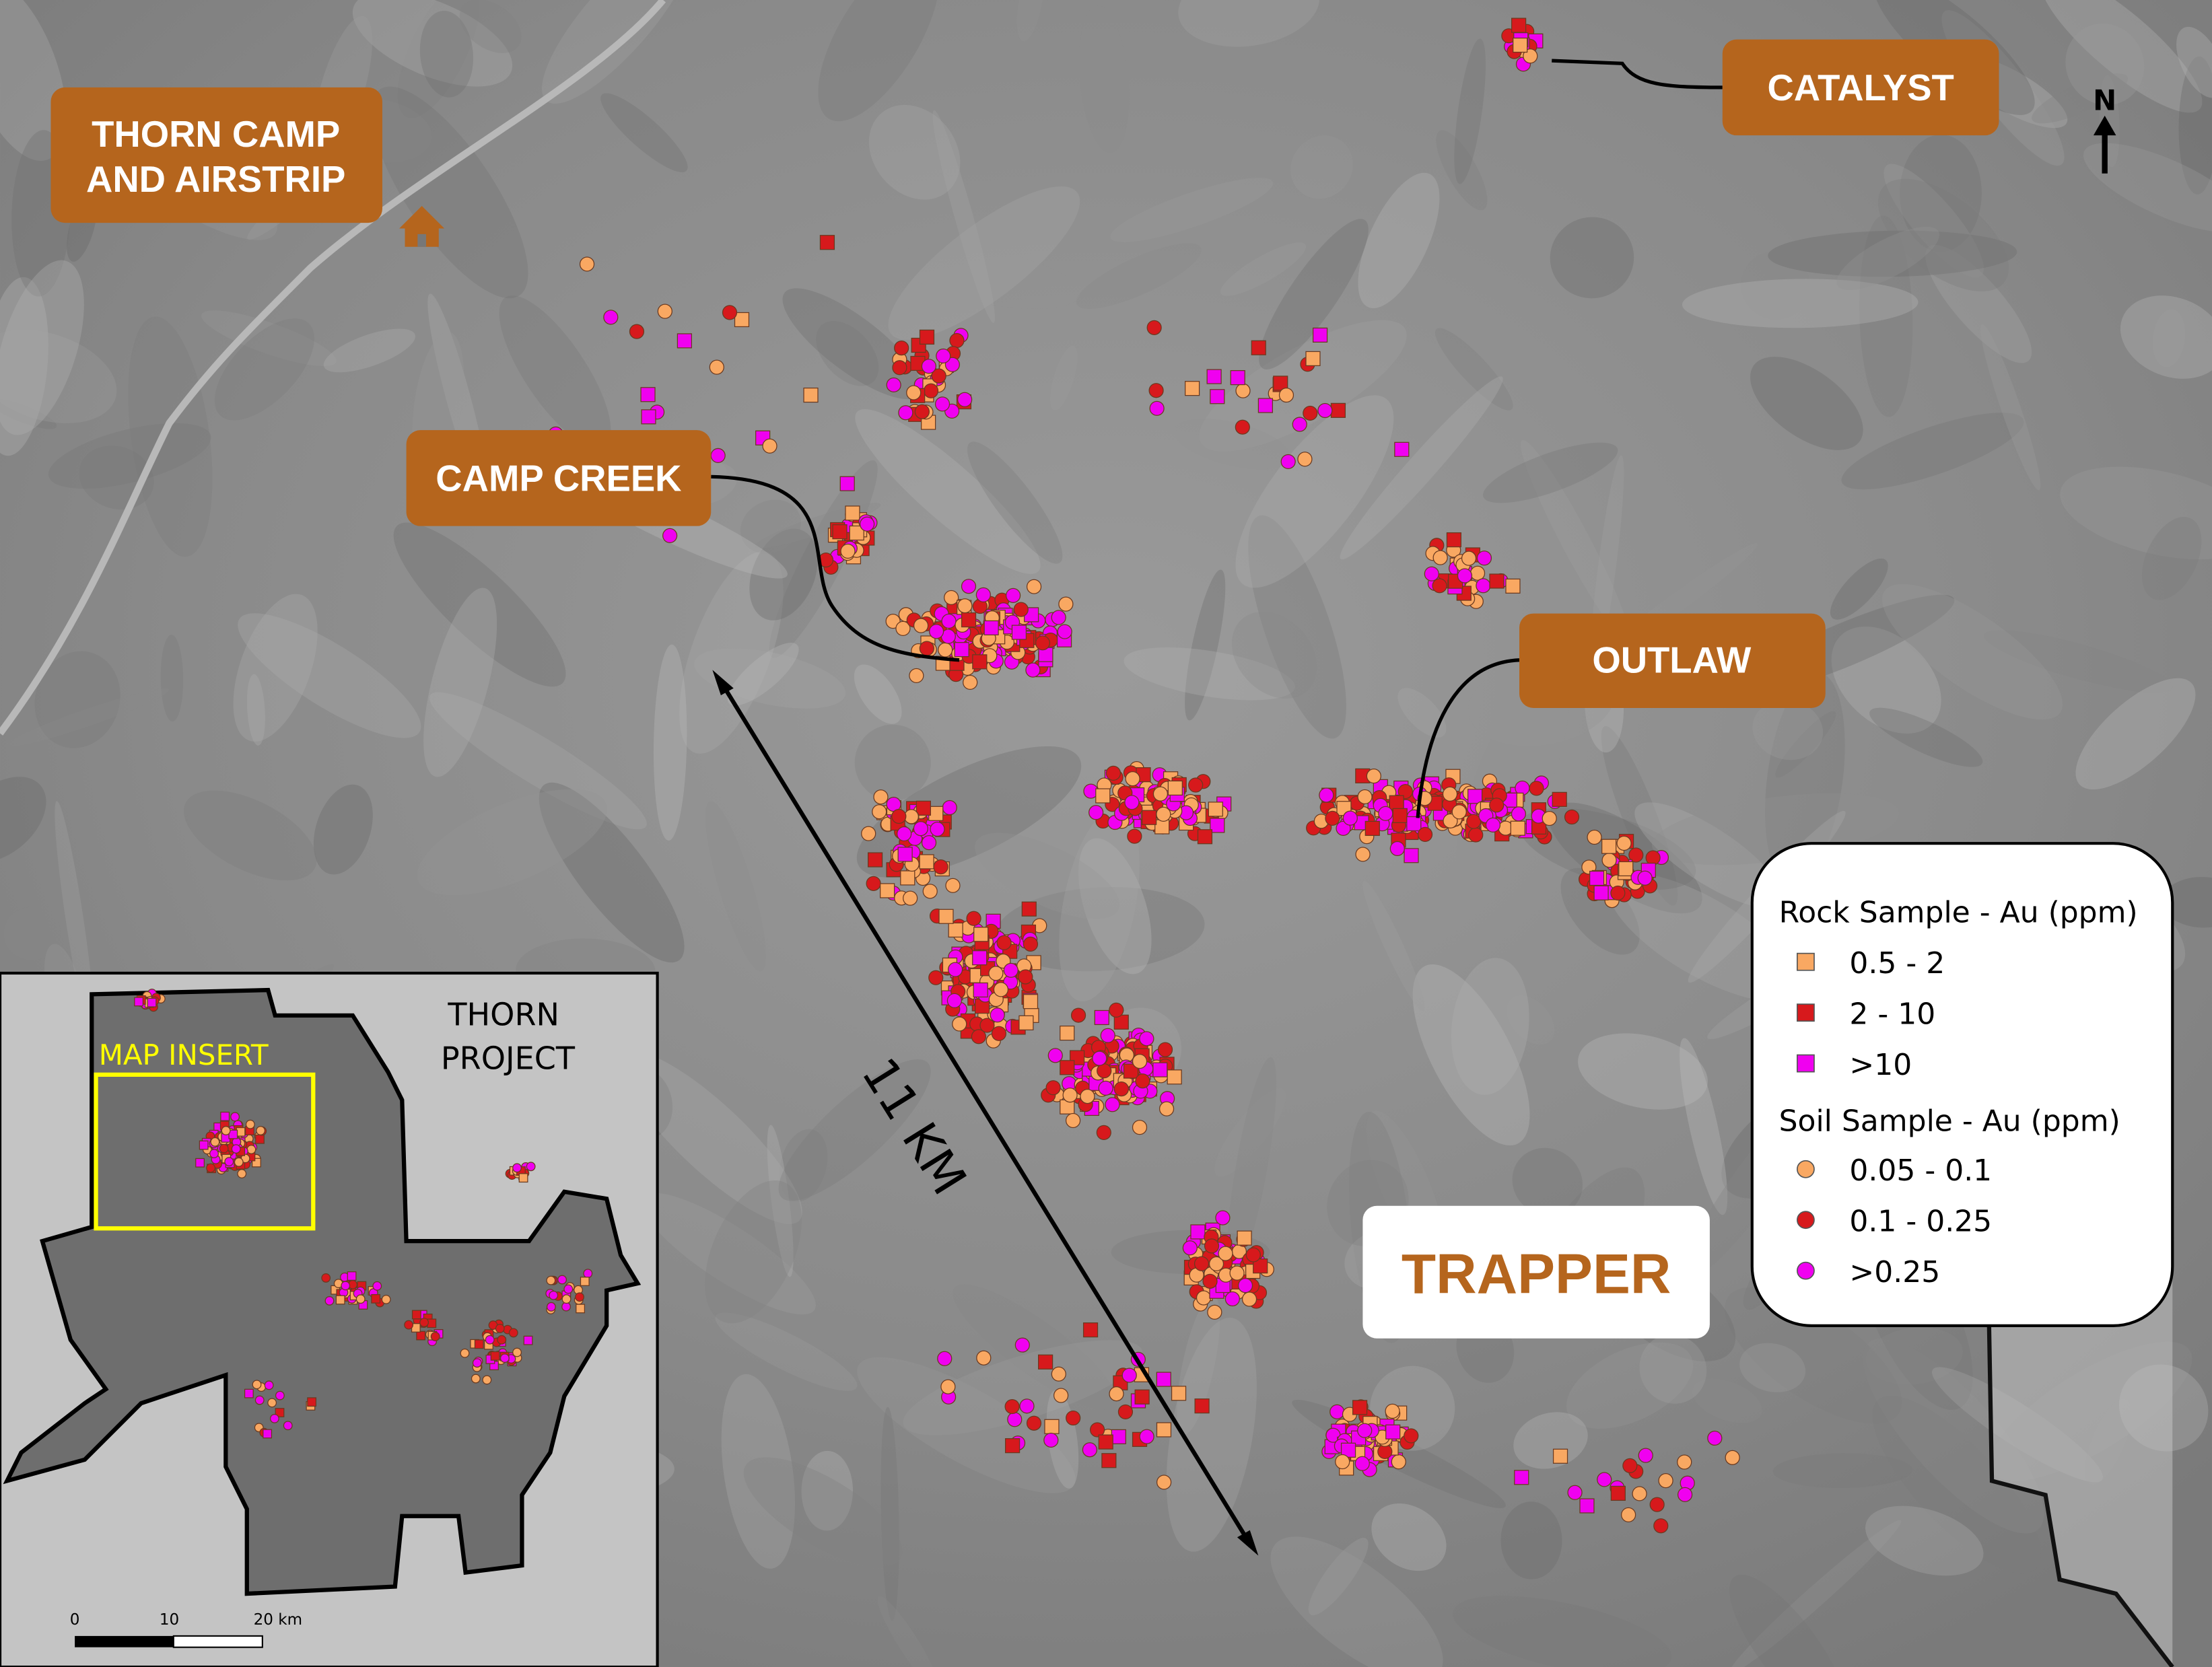 This screenshot has width=2212, height=1667. What do you see at coordinates (322, 1291) in the screenshot?
I see `thorn-project-boundary` at bounding box center [322, 1291].